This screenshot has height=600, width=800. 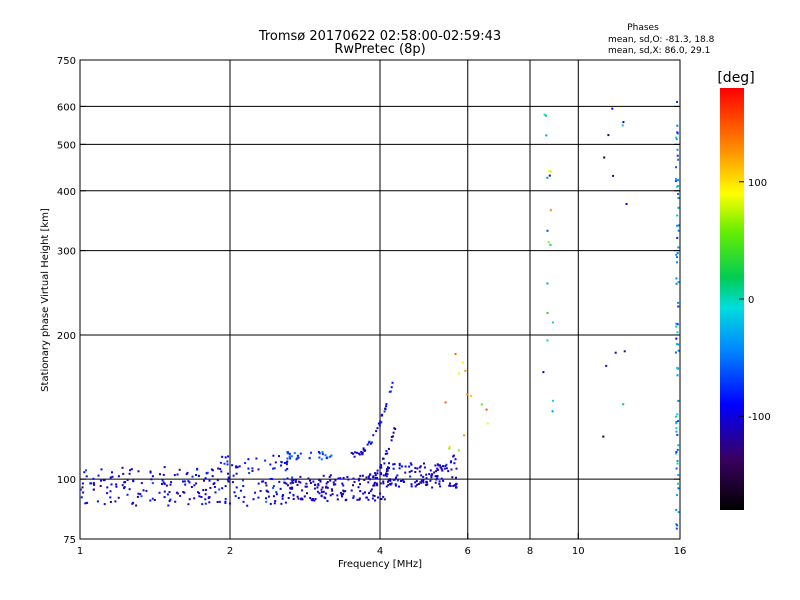 What do you see at coordinates (66, 252) in the screenshot?
I see `y-tick-label: 300` at bounding box center [66, 252].